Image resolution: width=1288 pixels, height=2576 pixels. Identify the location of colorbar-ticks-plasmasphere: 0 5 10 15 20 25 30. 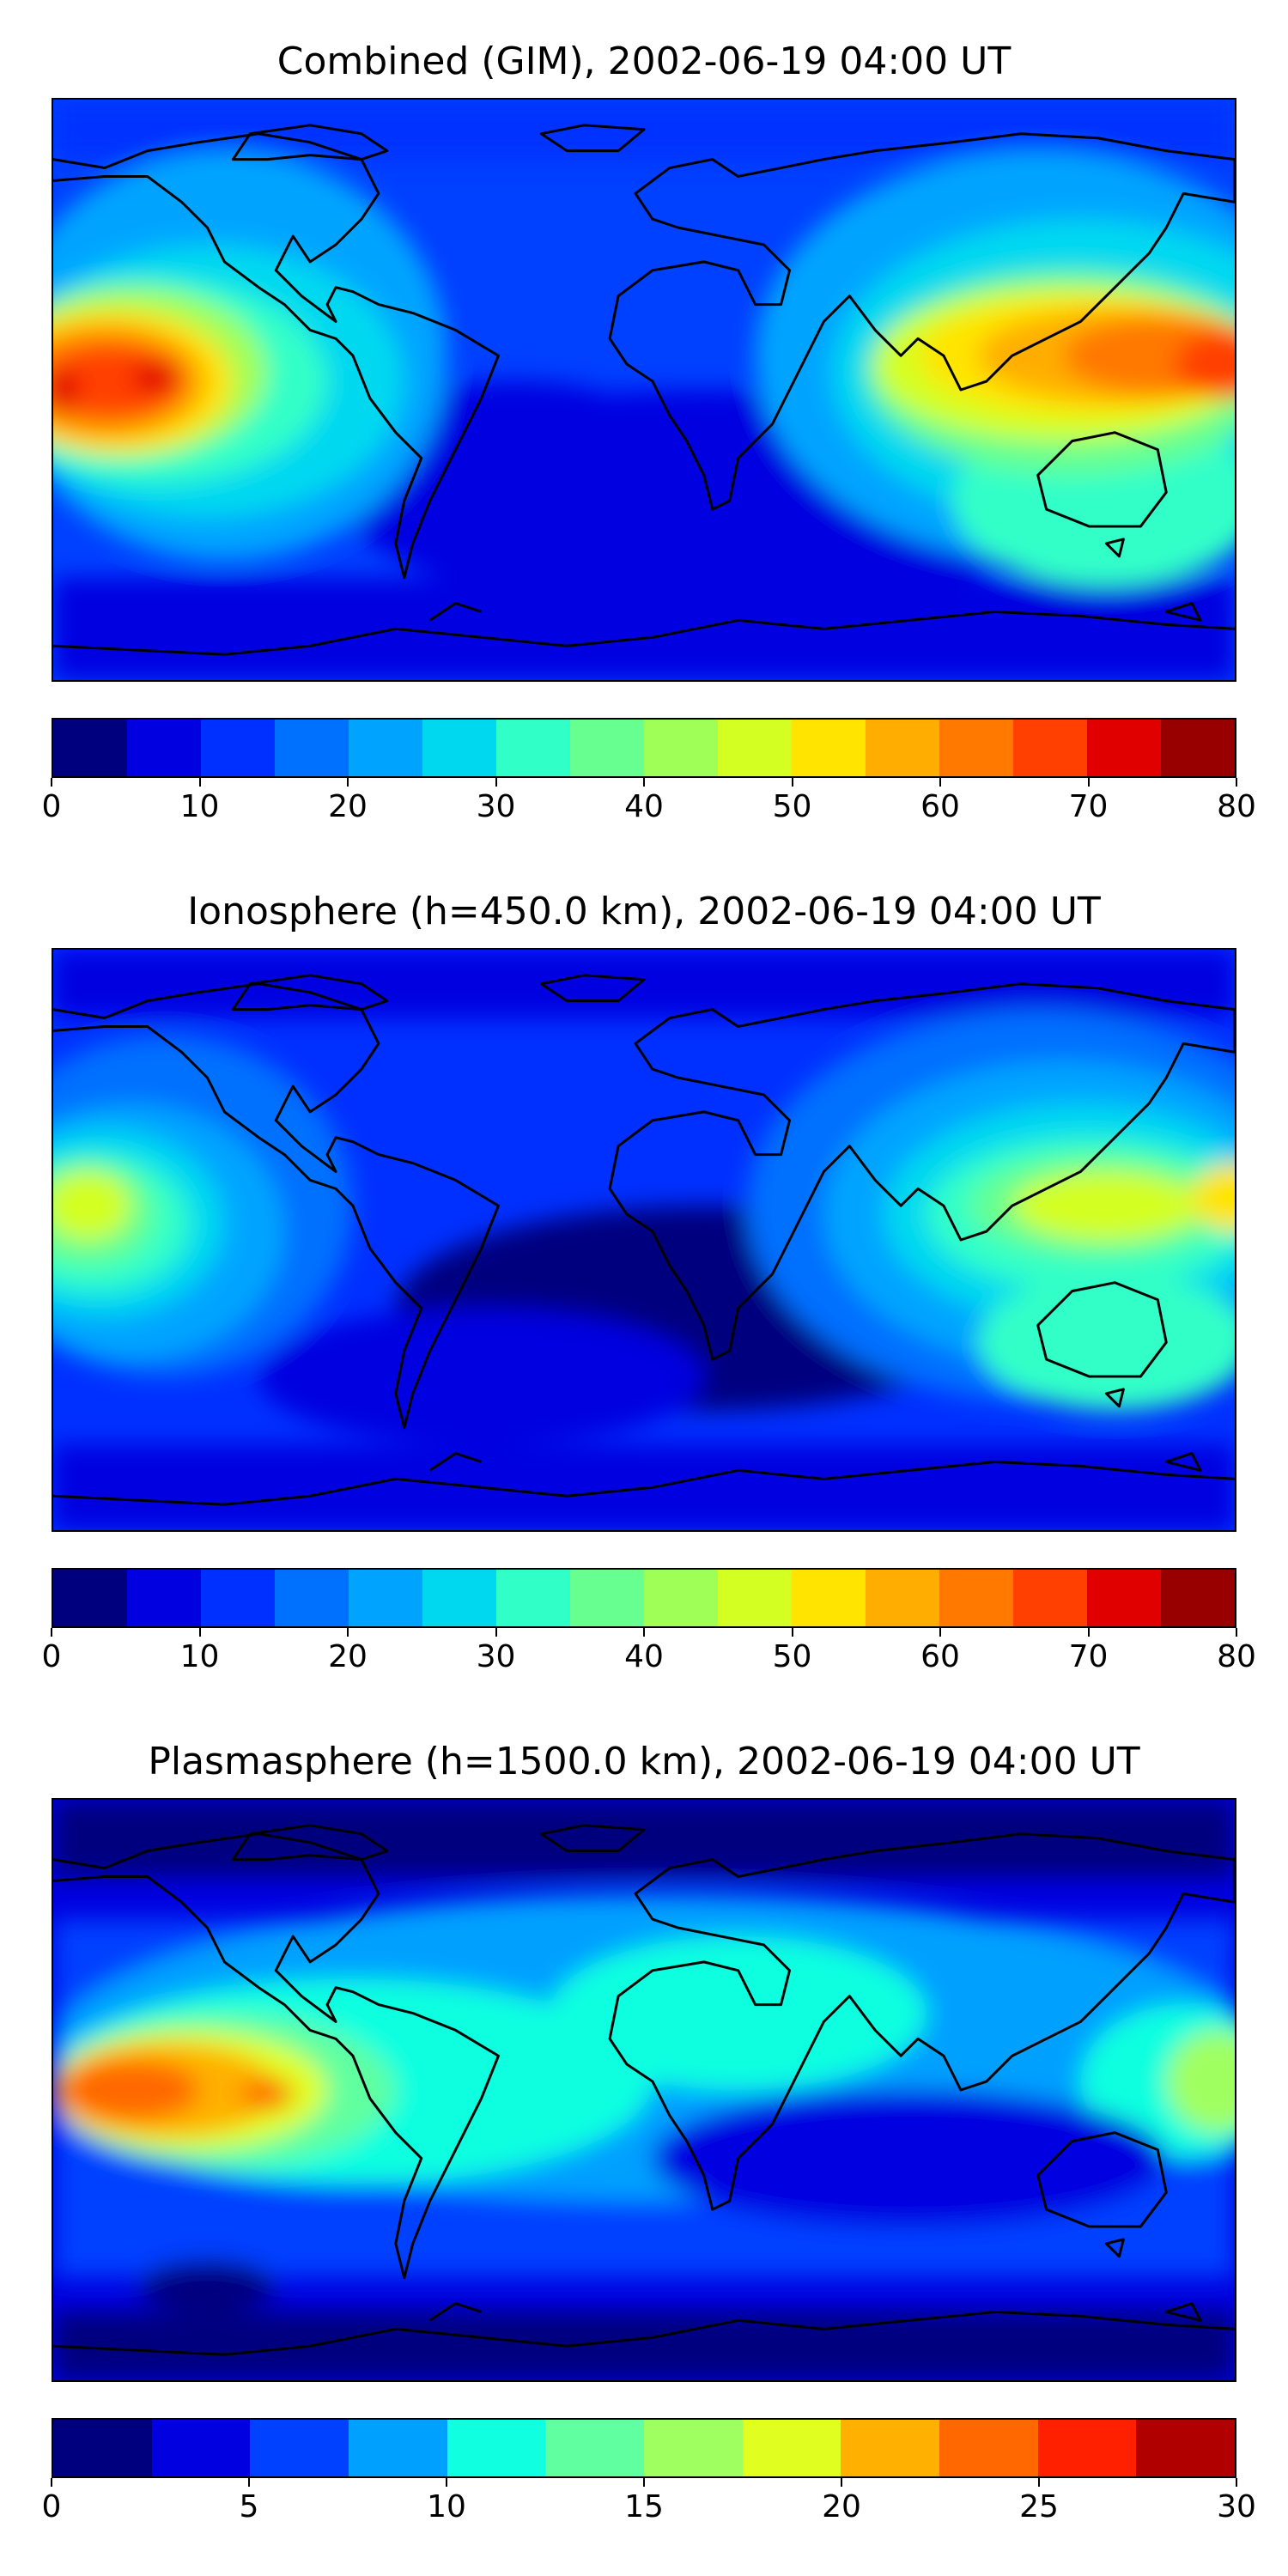
(649, 2504).